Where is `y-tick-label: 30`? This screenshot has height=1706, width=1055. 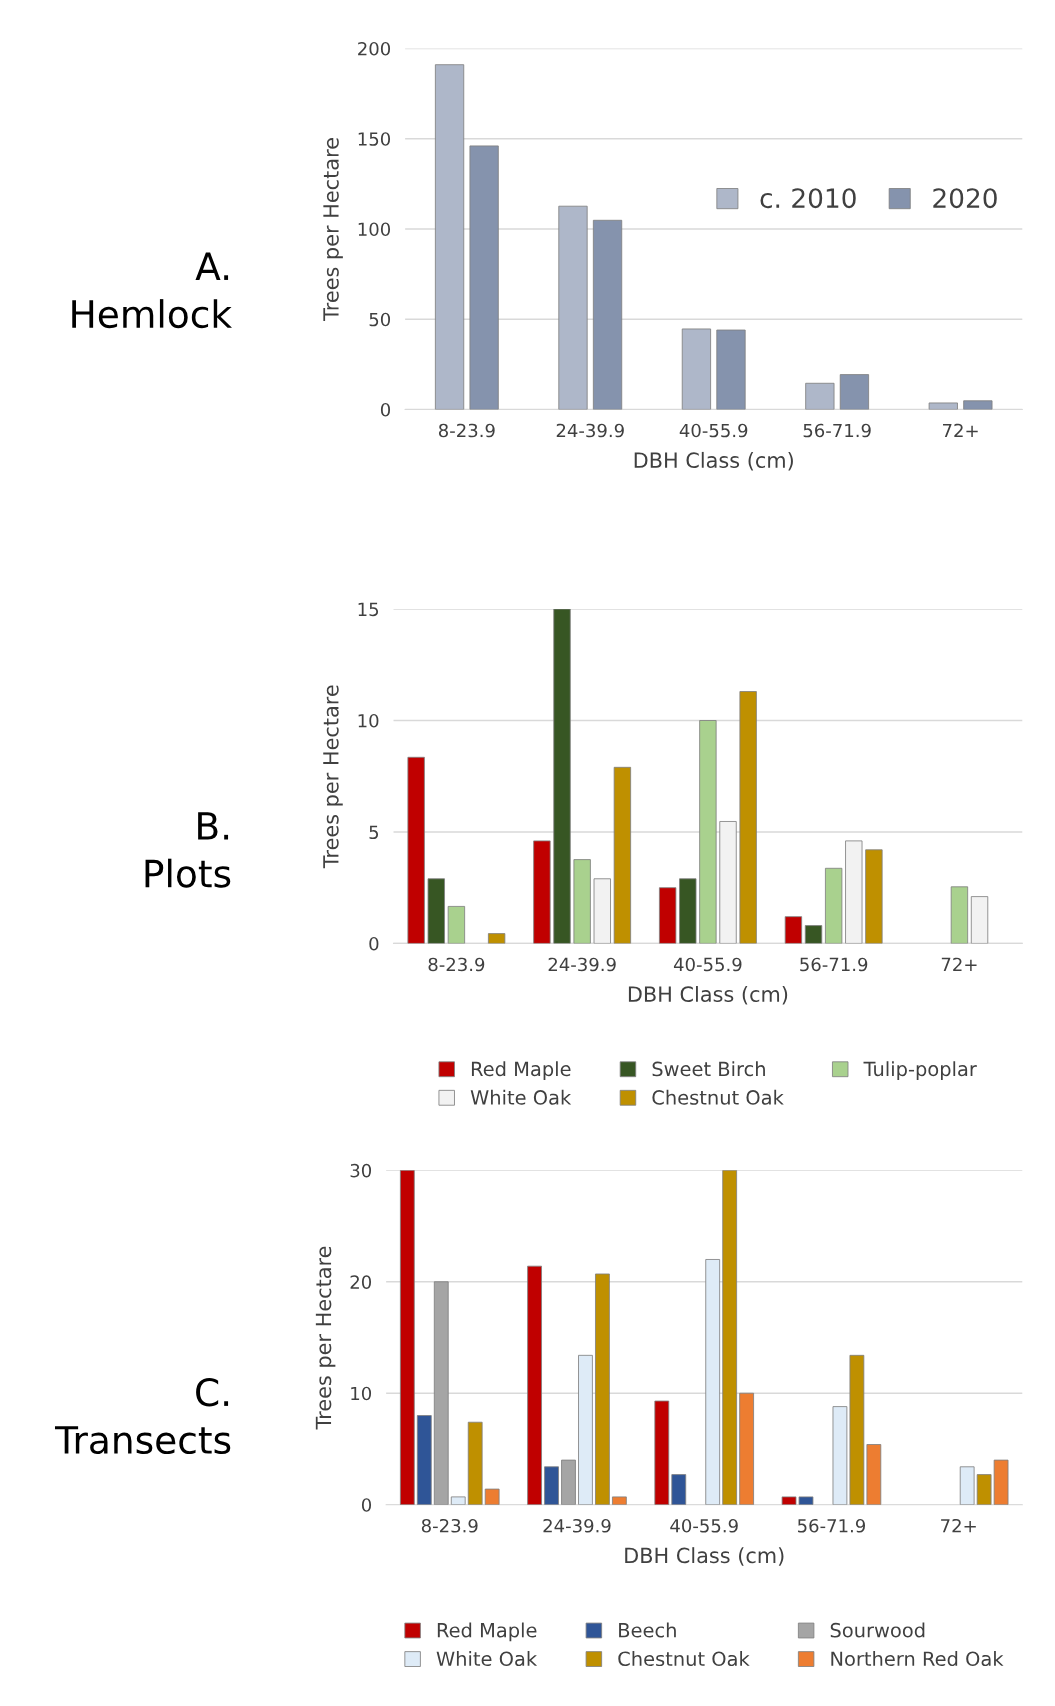
y-tick-label: 30 is located at coordinates (361, 1170).